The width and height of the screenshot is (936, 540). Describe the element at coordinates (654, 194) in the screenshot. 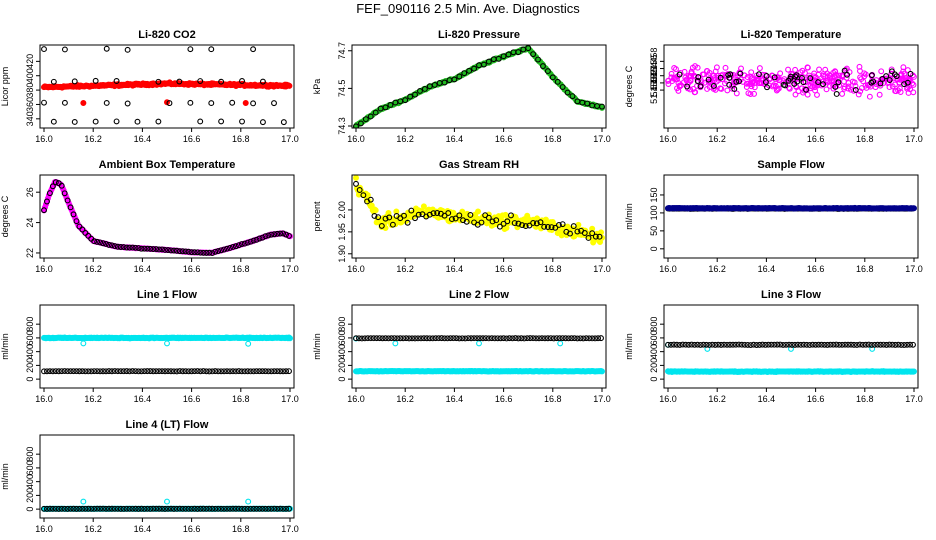

I see `y-tick-label: 150` at that location.